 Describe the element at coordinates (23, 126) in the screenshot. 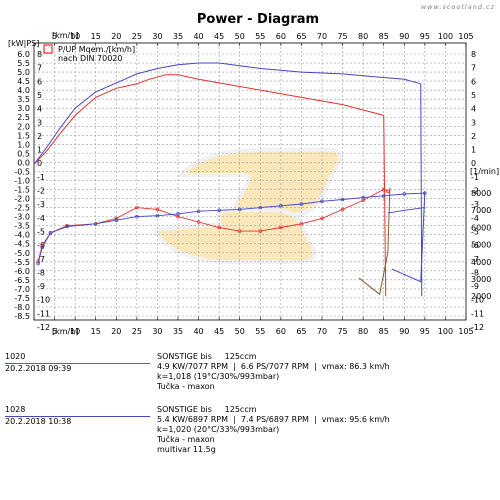

I see `left-y-tick-label: 2.0` at that location.